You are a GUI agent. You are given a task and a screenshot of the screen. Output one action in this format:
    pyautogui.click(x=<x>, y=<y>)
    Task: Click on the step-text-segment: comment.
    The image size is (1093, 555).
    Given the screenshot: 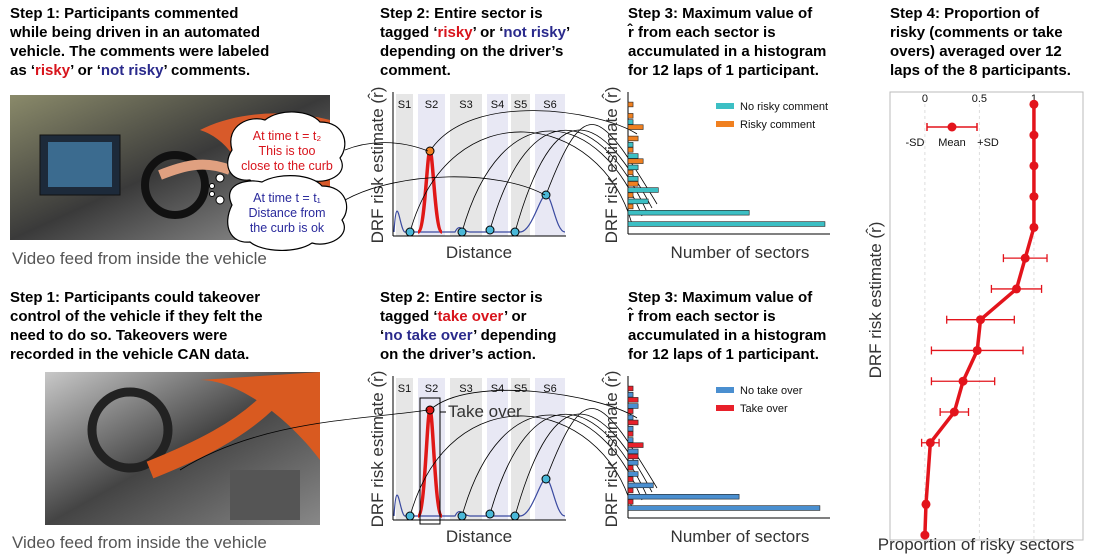 What is the action you would take?
    pyautogui.click(x=415, y=70)
    